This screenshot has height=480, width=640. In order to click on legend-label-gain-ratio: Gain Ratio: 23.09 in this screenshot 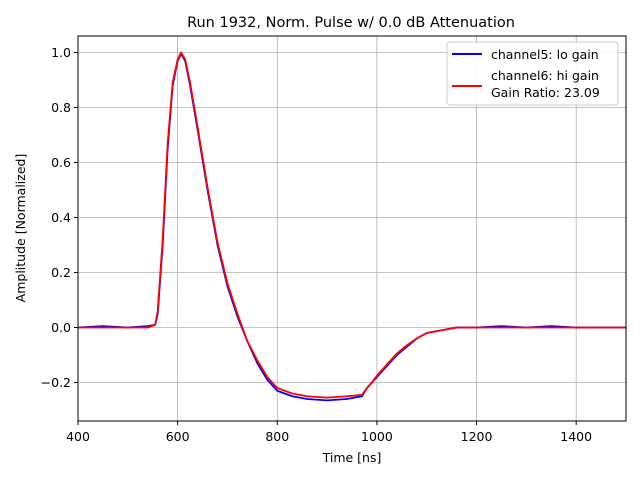, I will do `click(545, 92)`.